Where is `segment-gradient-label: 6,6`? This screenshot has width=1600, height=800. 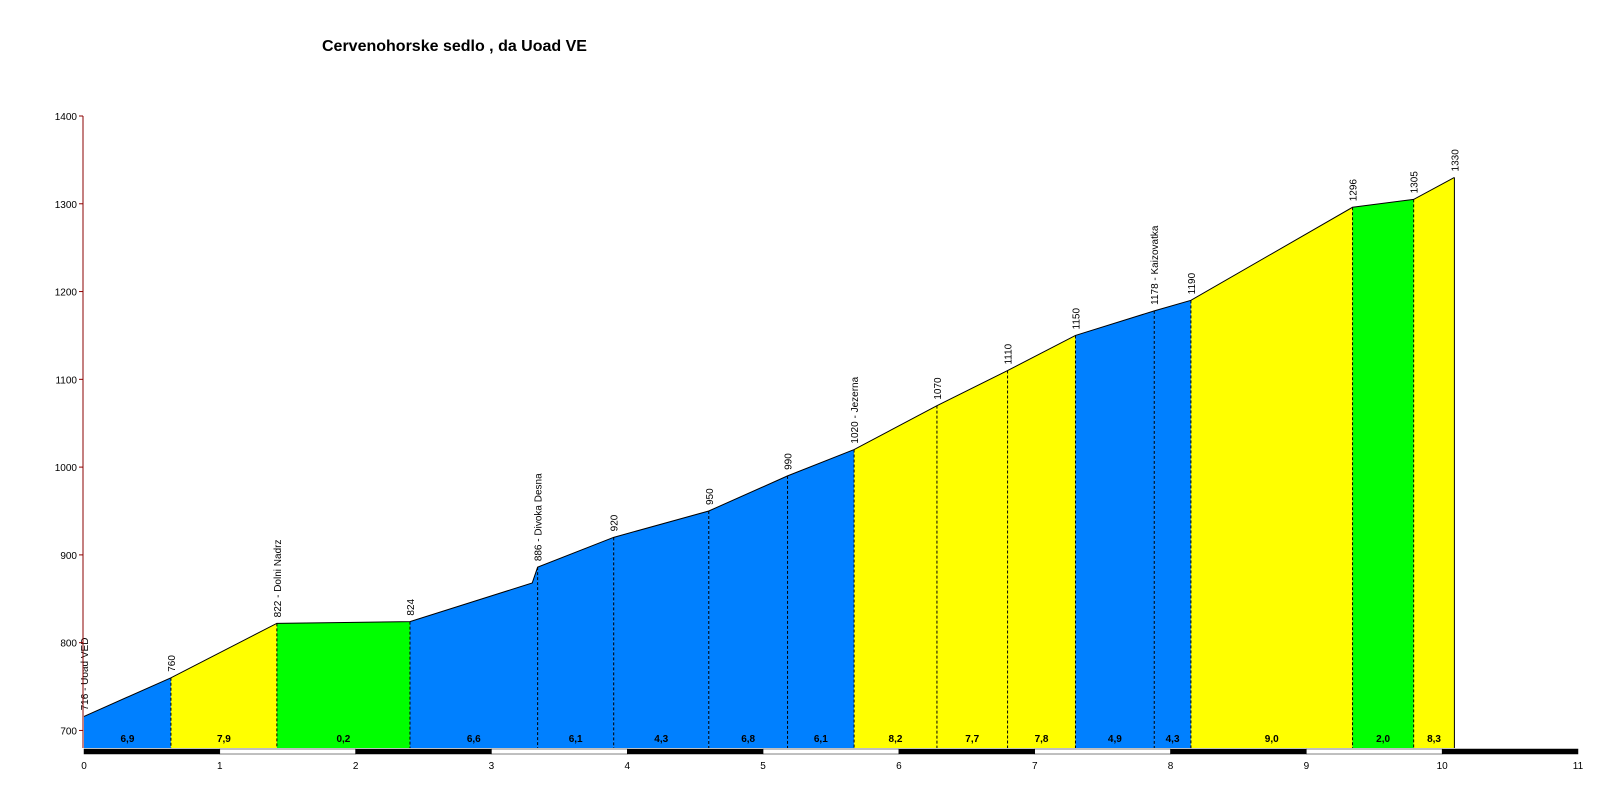 segment-gradient-label: 6,6 is located at coordinates (474, 739).